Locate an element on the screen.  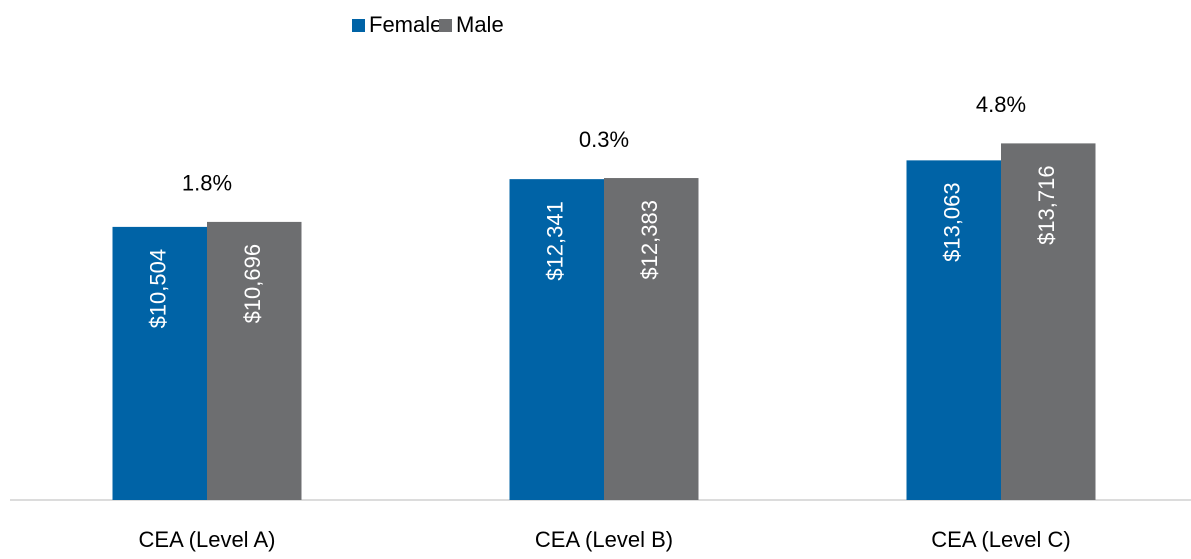
value-label: $10,504 is located at coordinates (158, 289).